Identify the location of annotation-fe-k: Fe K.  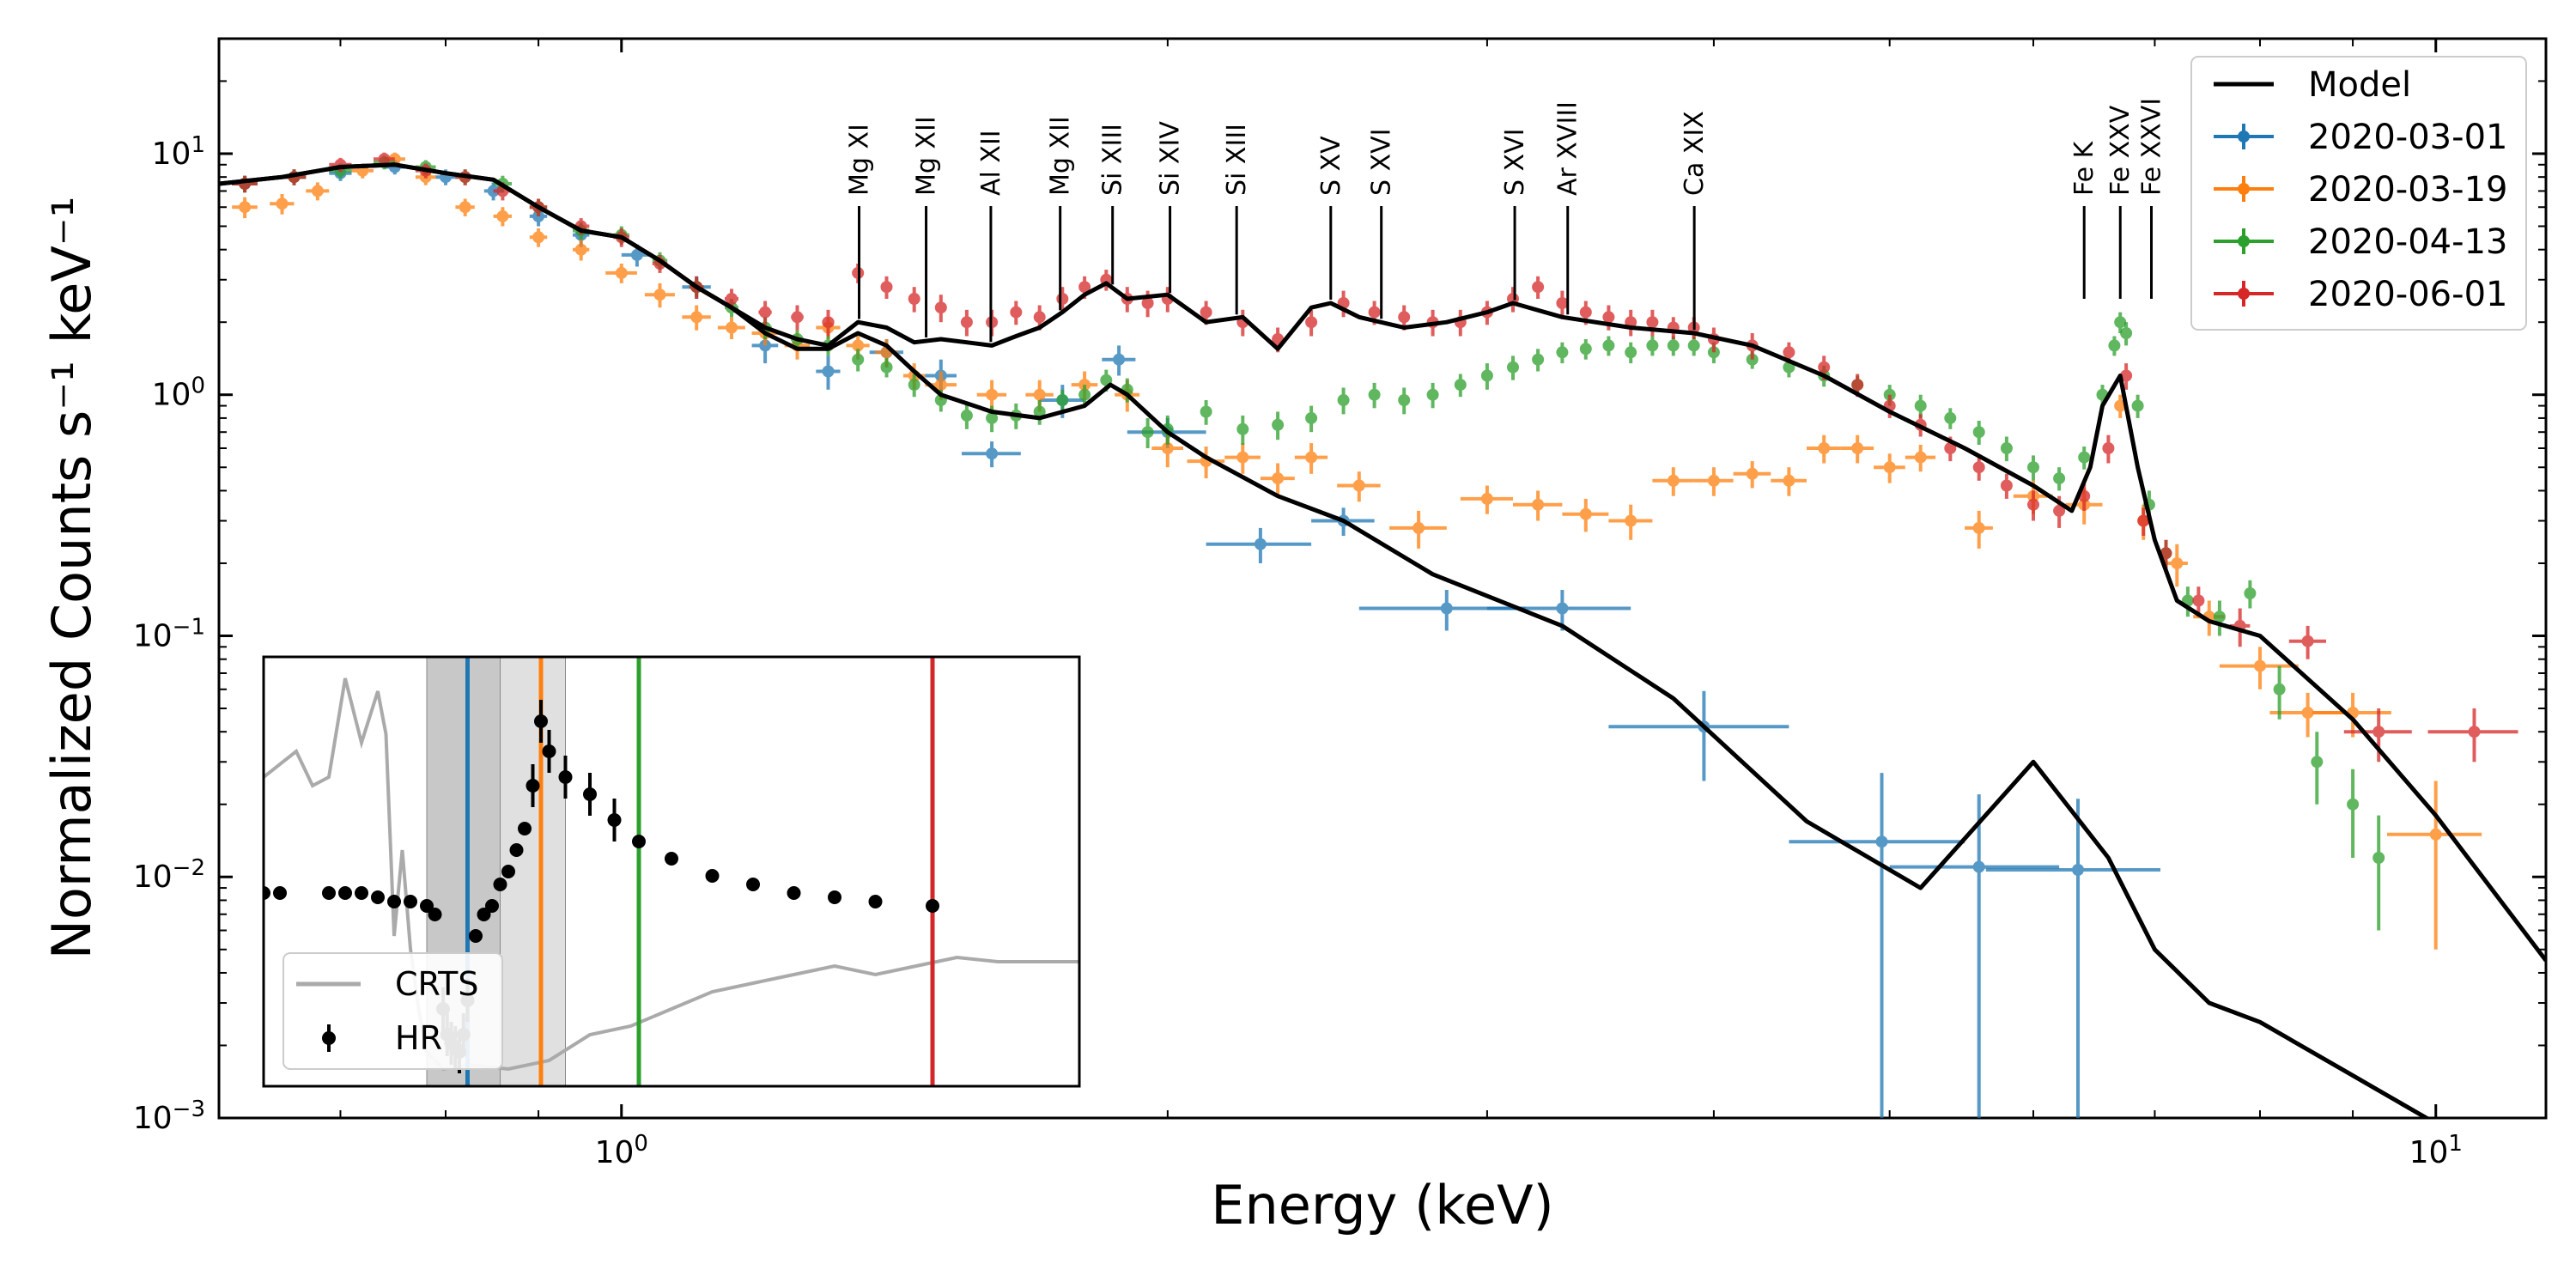
(2084, 219).